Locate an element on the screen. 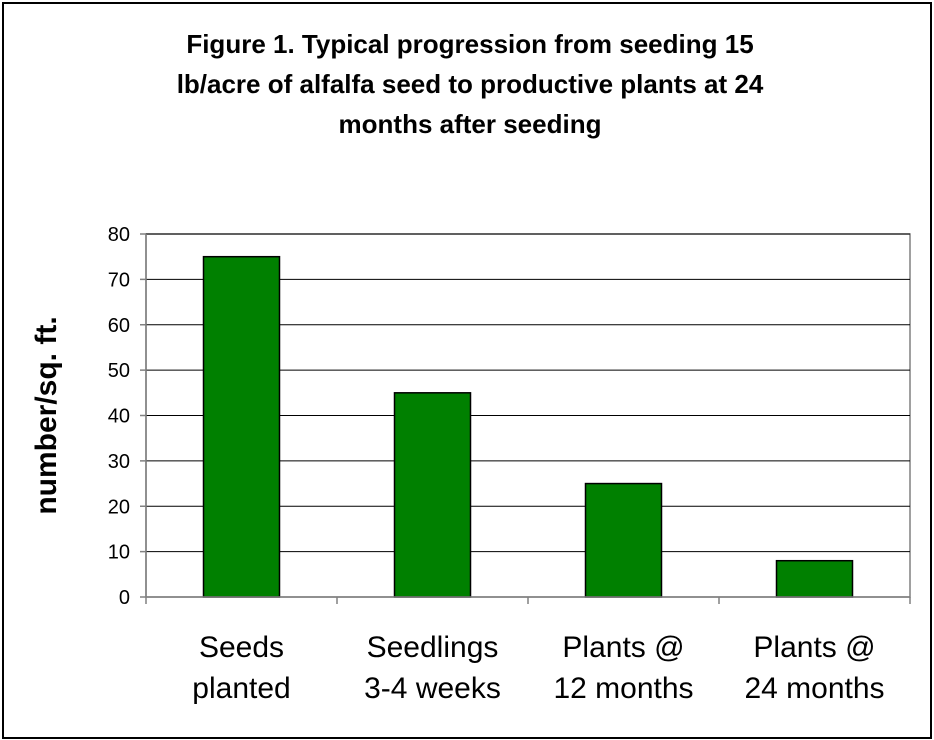  x-category-label: Seeds planted is located at coordinates (241, 668).